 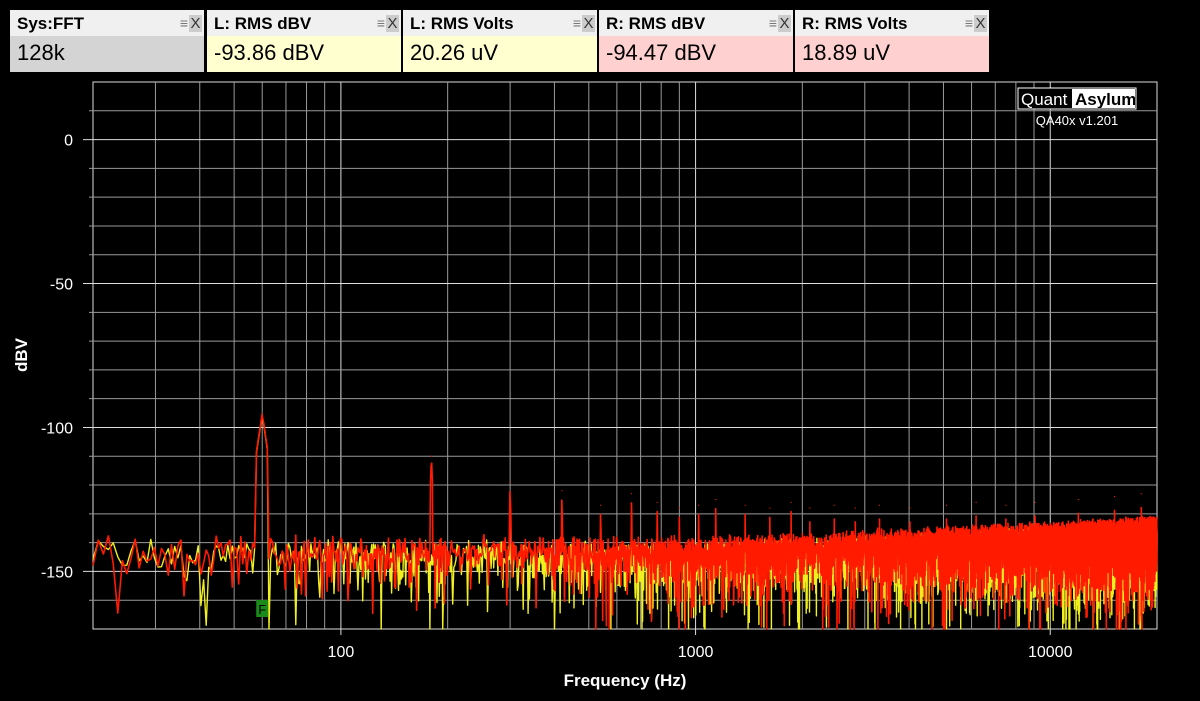 I want to click on y-tick-label: 0, so click(x=68, y=141).